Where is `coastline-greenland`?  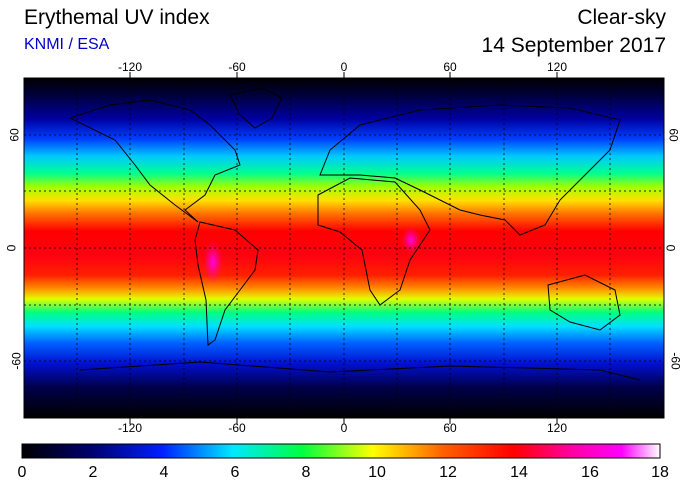
coastline-greenland is located at coordinates (256, 108).